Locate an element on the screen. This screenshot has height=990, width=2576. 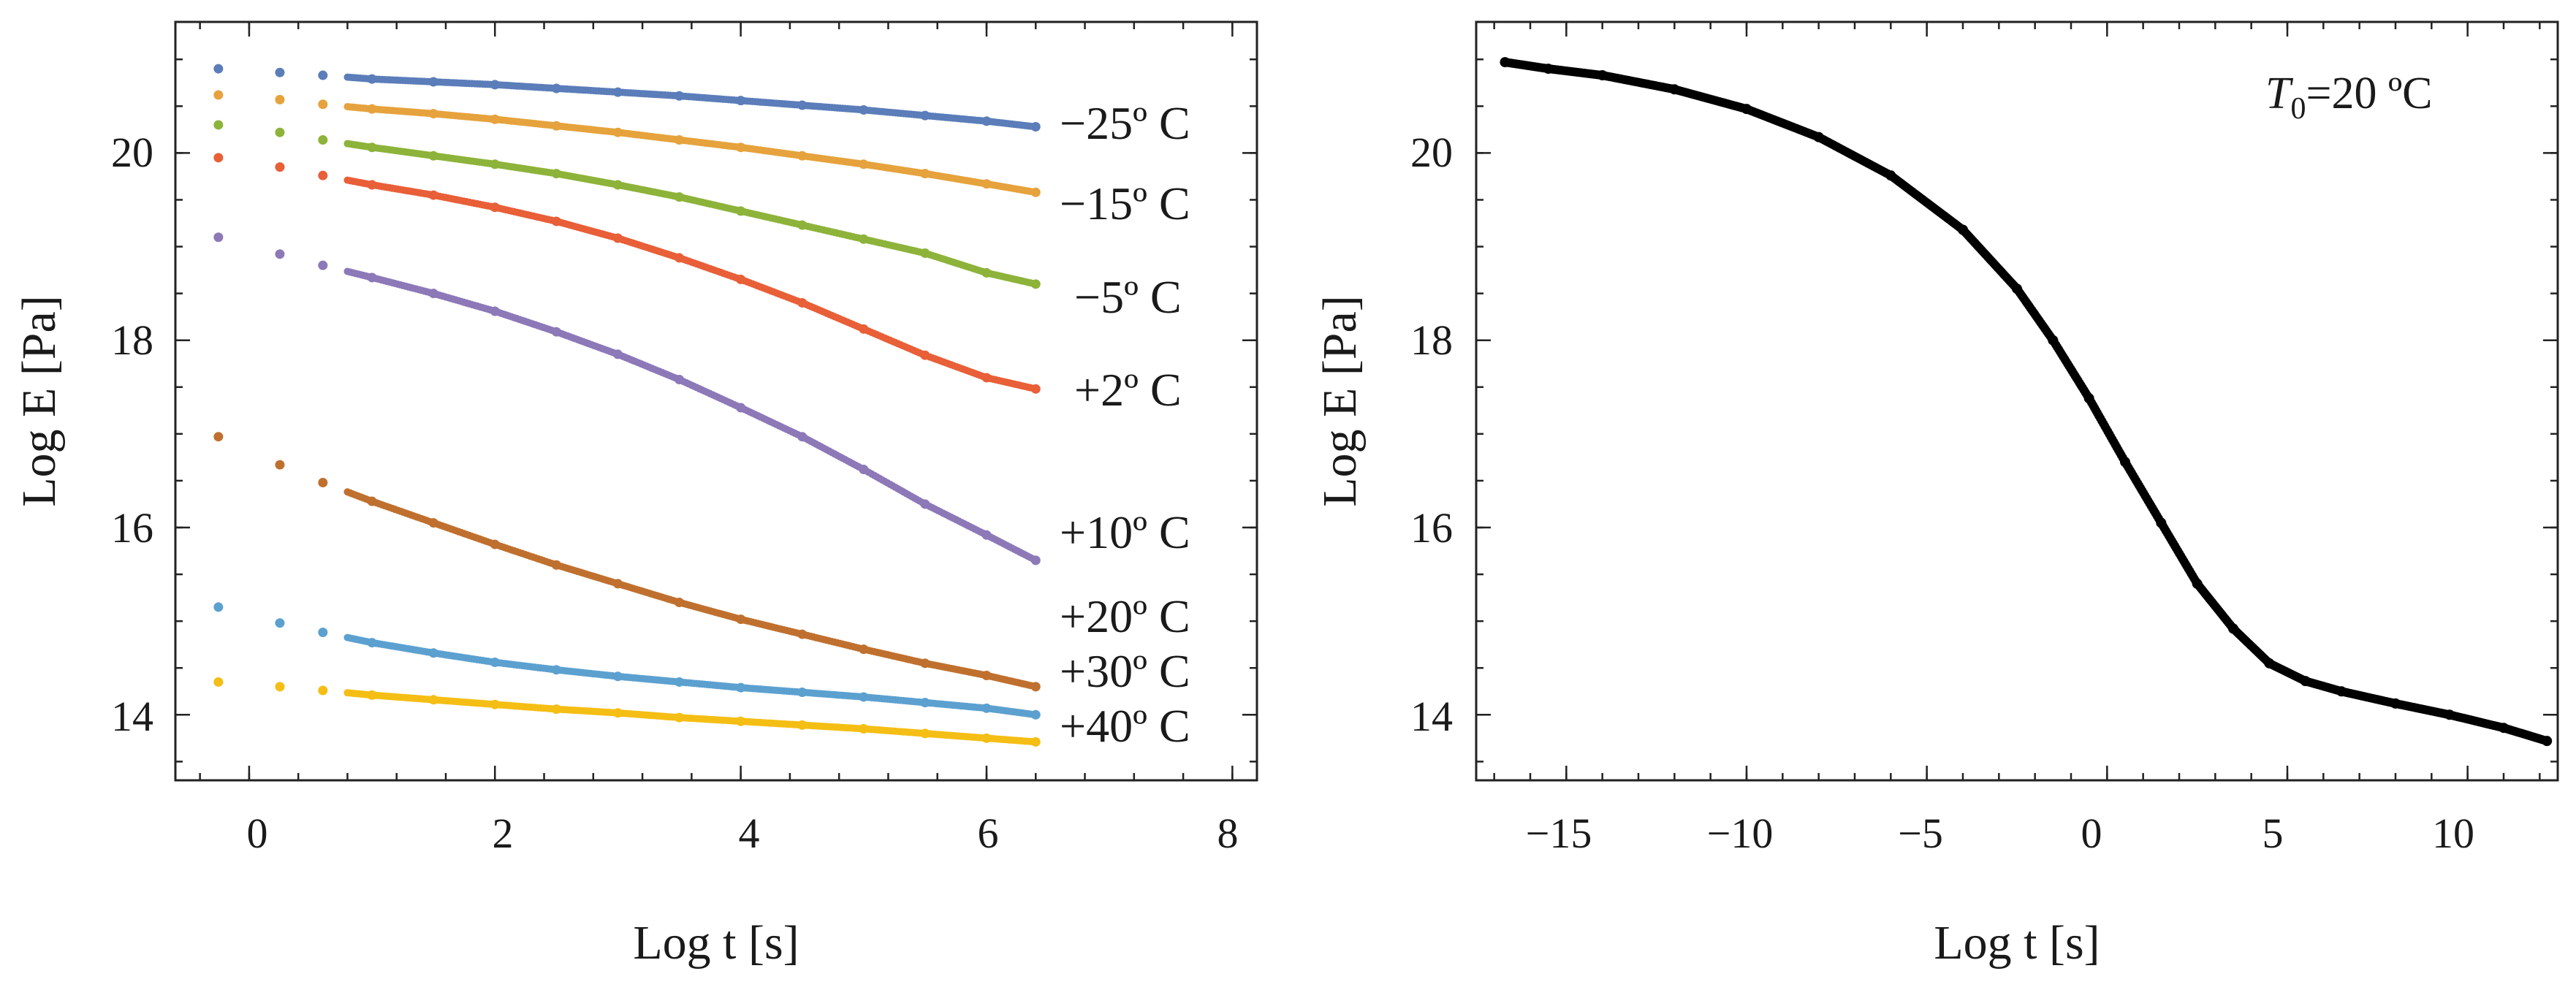
right-x-tick-label: −15 is located at coordinates (1559, 833).